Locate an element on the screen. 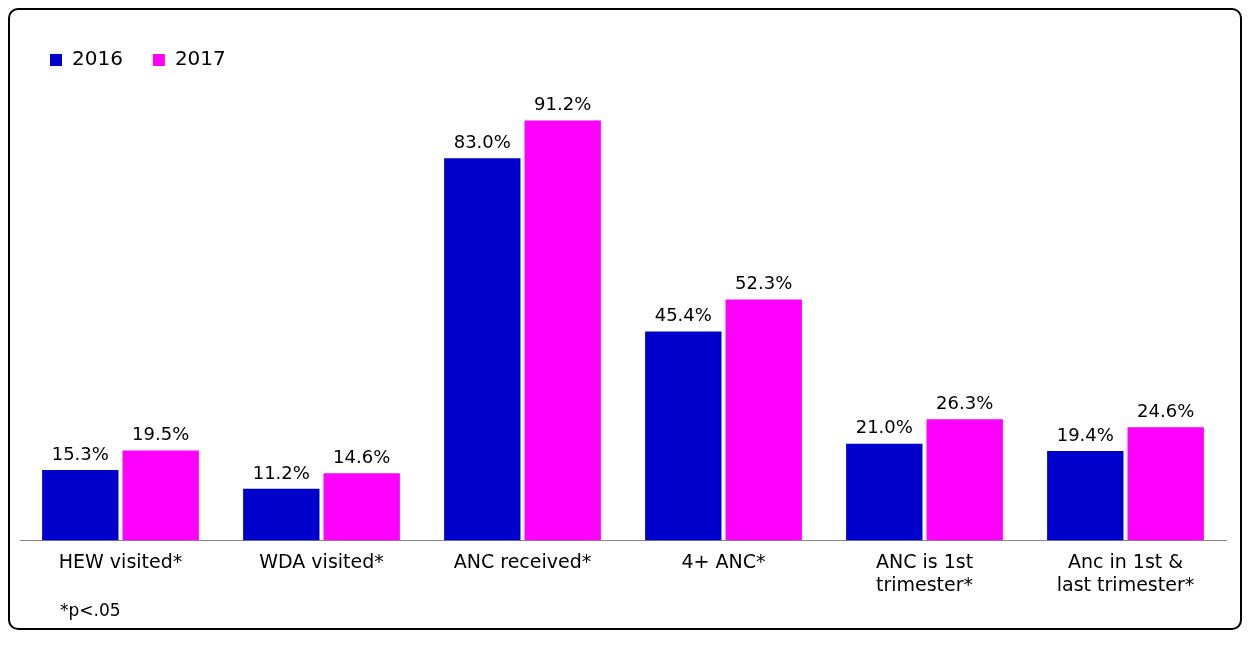 Image resolution: width=1249 pixels, height=650 pixels. data-label: 83.0% is located at coordinates (482, 141).